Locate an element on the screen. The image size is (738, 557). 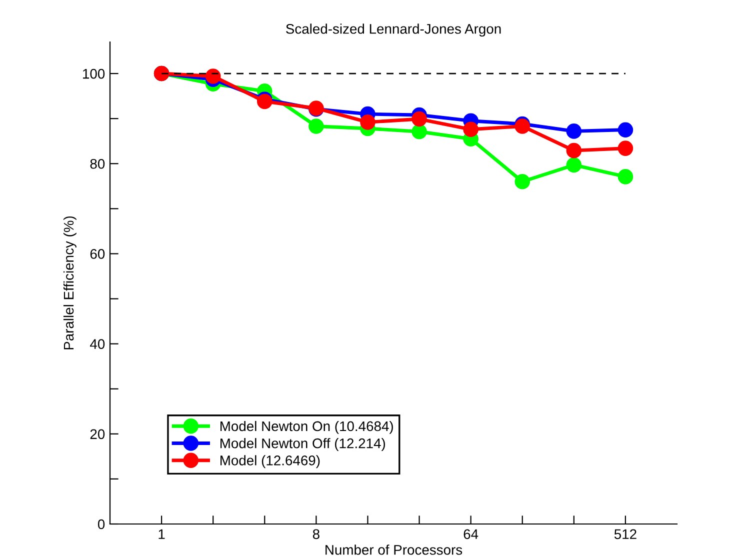
x-tick-label: 512 is located at coordinates (625, 534).